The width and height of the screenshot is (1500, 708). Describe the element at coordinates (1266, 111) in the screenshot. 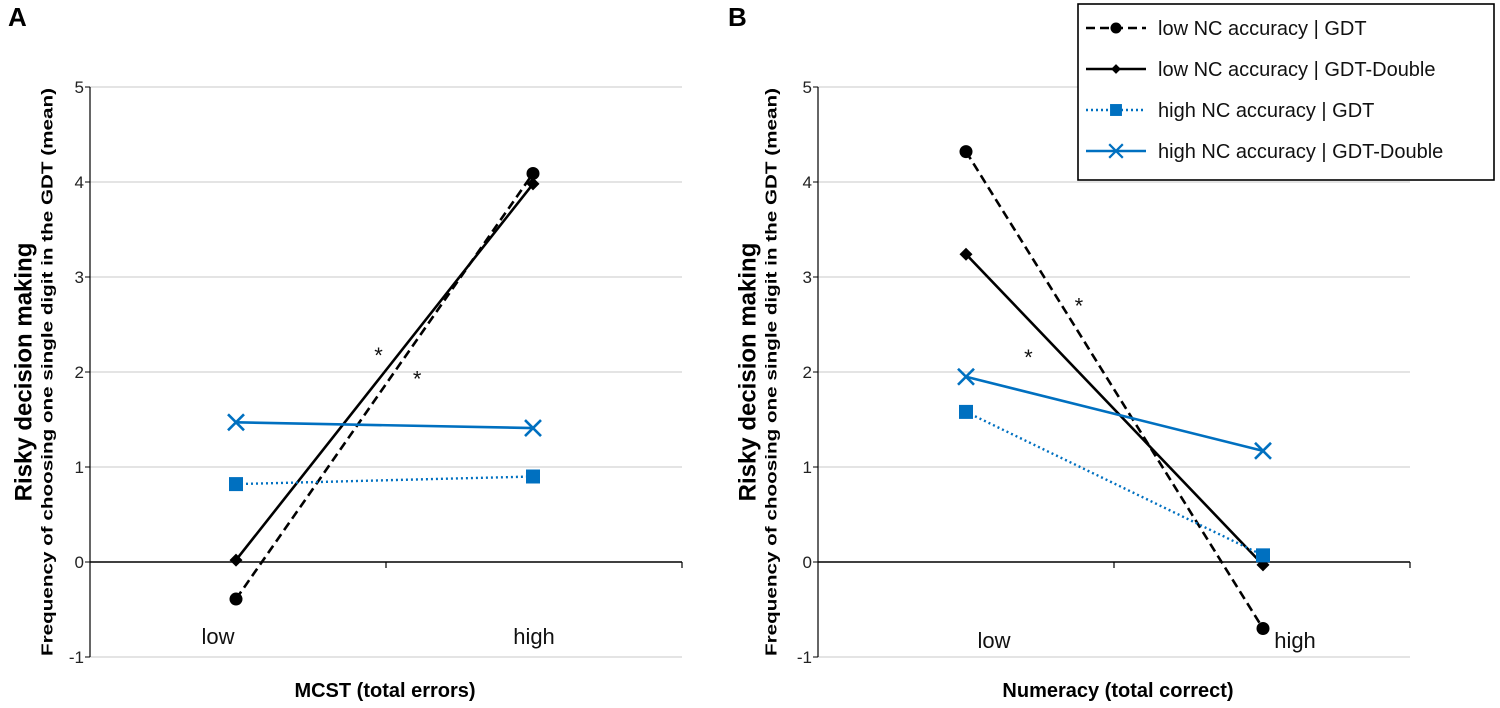

I see `legend-label: high NC accuracy | GDT` at that location.